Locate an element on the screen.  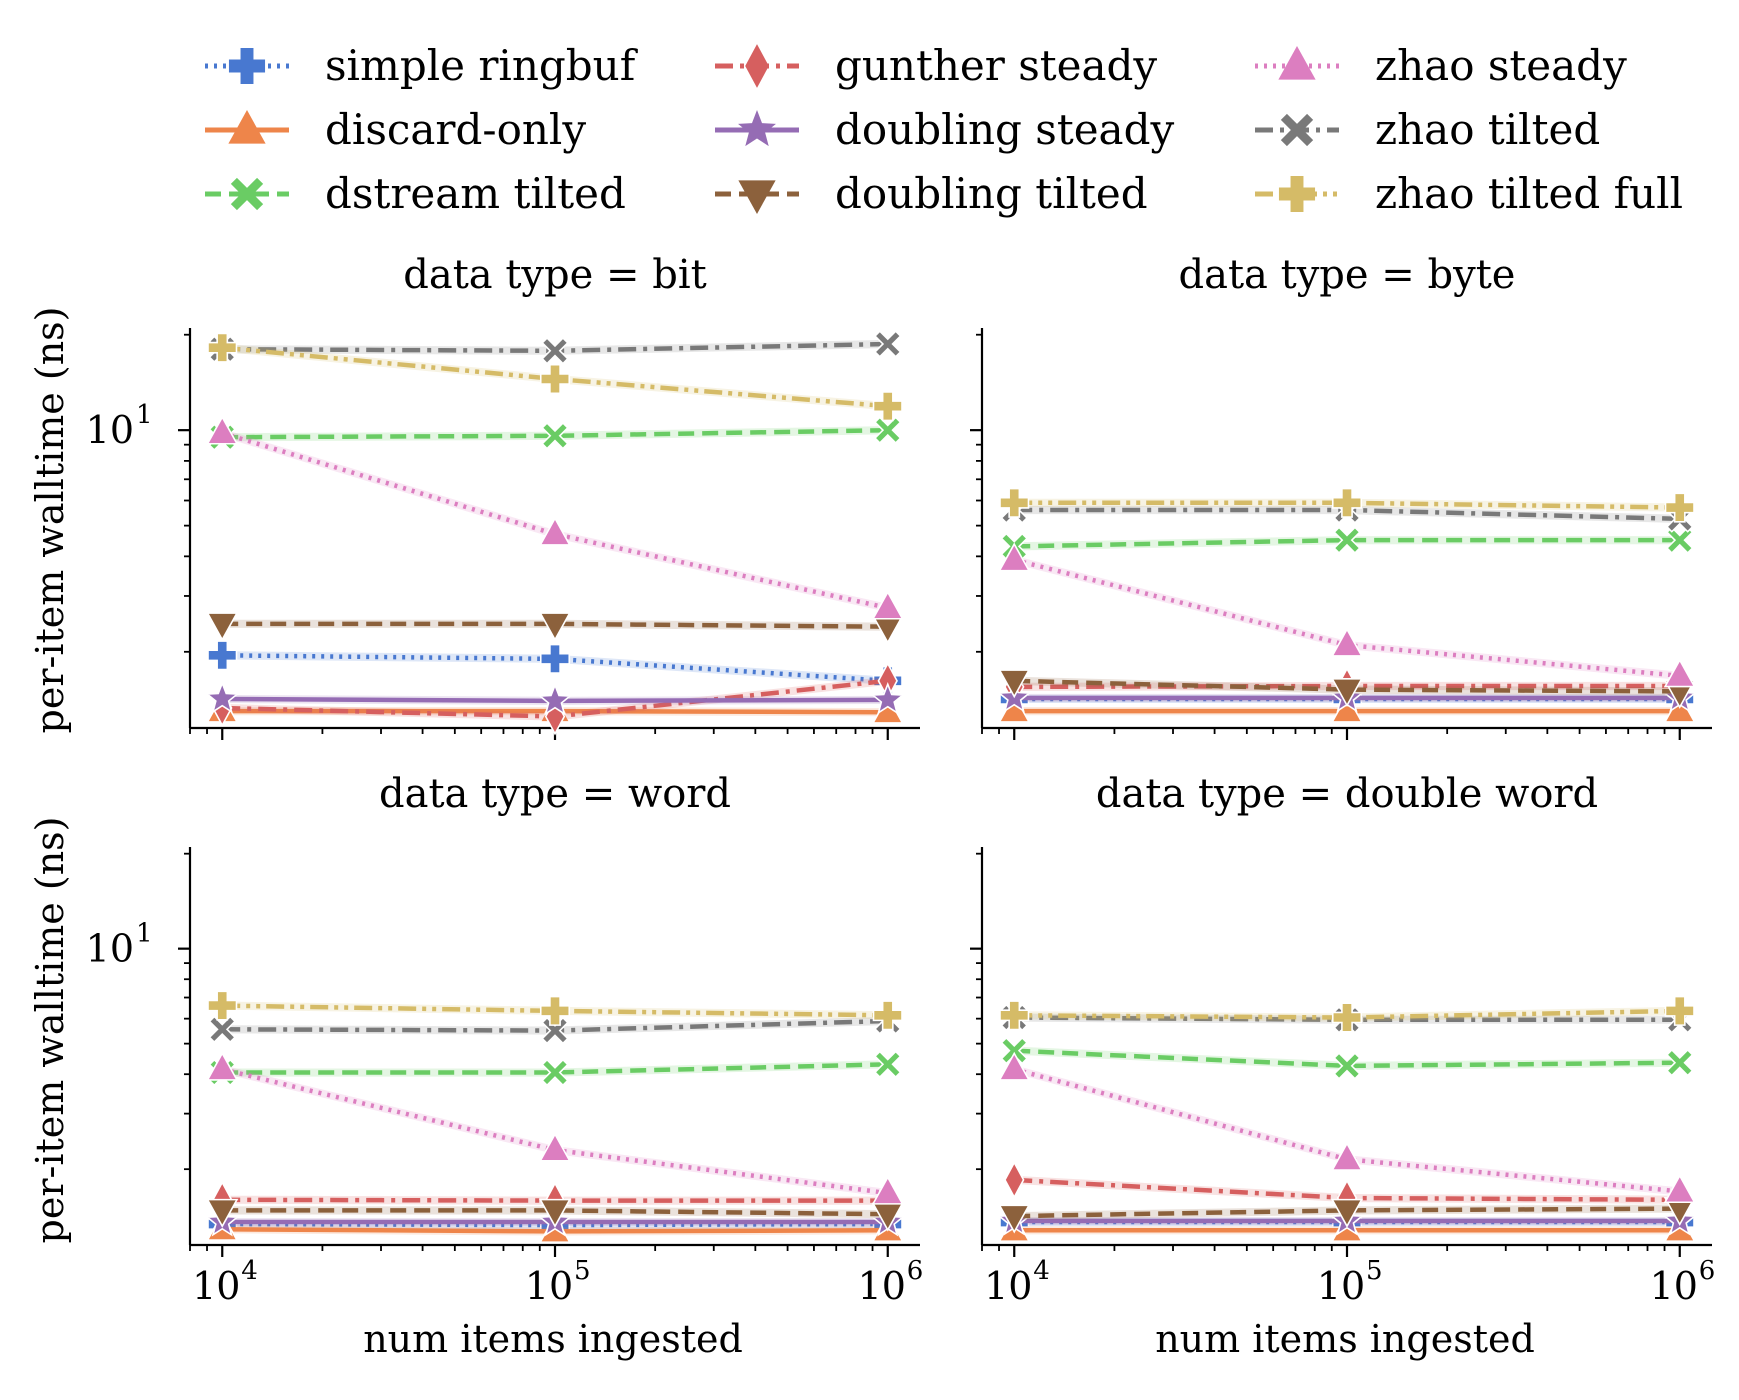
series-zhao-tilted-full is located at coordinates (555, 377).